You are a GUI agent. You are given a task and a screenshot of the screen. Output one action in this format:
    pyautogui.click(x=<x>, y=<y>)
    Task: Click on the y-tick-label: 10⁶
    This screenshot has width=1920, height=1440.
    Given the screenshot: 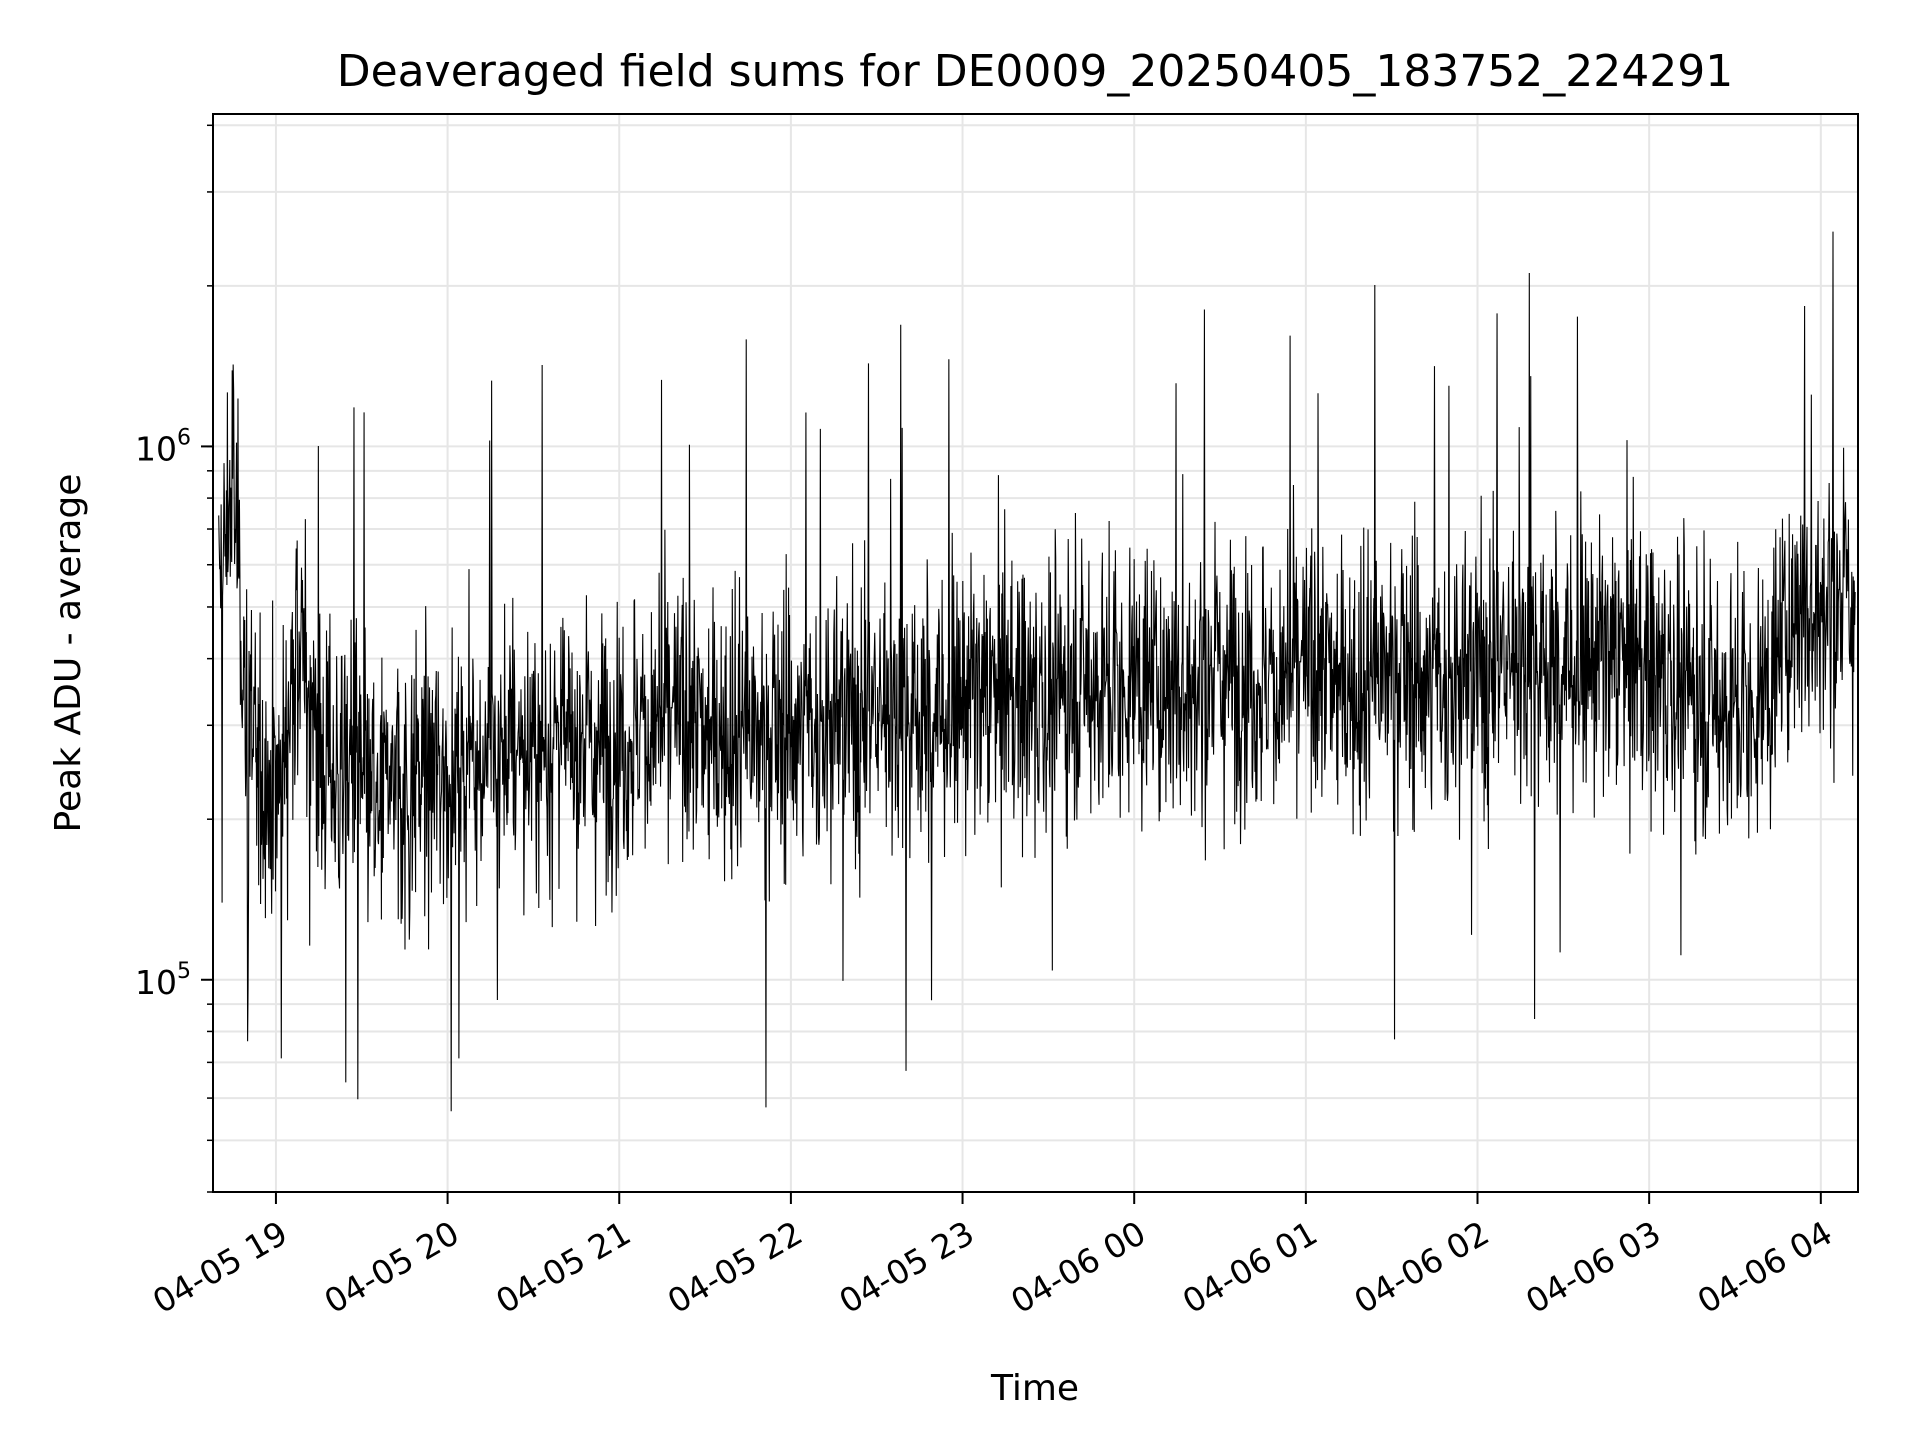 What is the action you would take?
    pyautogui.click(x=163, y=446)
    